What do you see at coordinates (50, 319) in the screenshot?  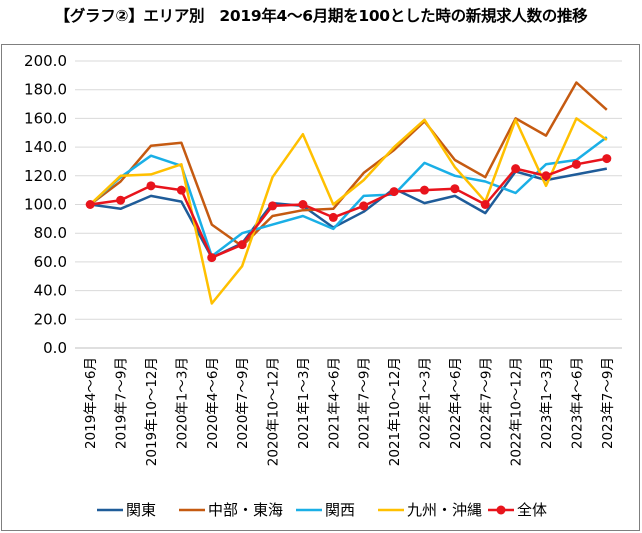 I see `y-tick-label: 20.0` at bounding box center [50, 319].